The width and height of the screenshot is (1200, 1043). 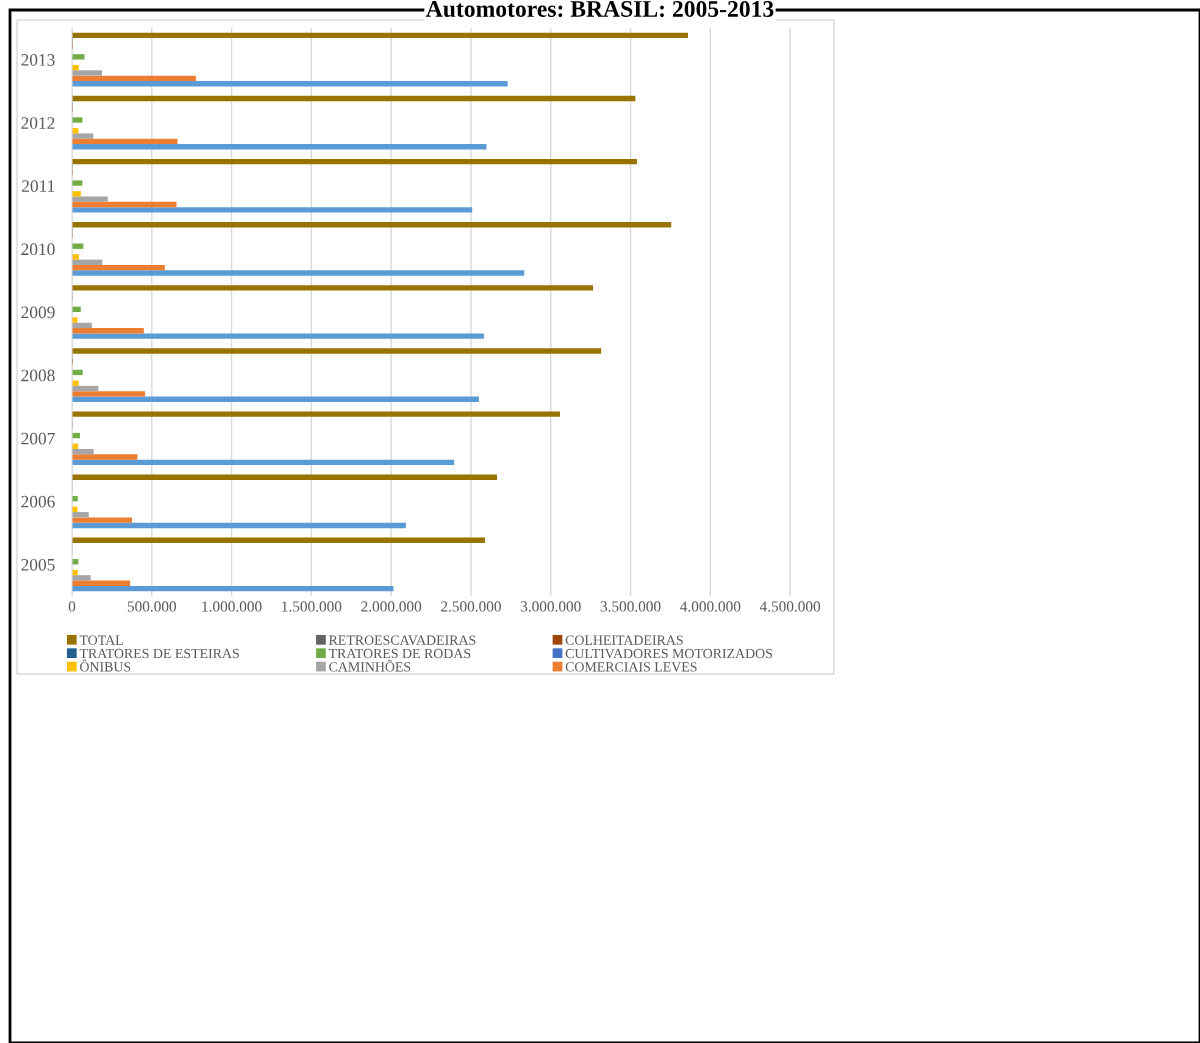 I want to click on legend-label: ÔNIBUS, so click(x=105, y=665).